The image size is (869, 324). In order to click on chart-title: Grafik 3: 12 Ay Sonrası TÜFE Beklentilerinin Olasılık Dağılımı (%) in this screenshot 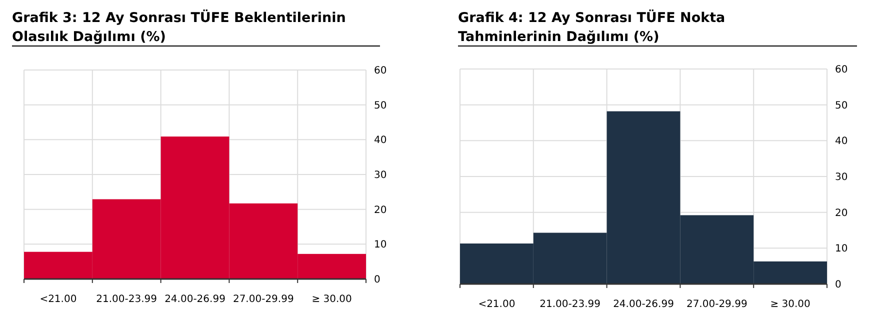, I will do `click(179, 27)`.